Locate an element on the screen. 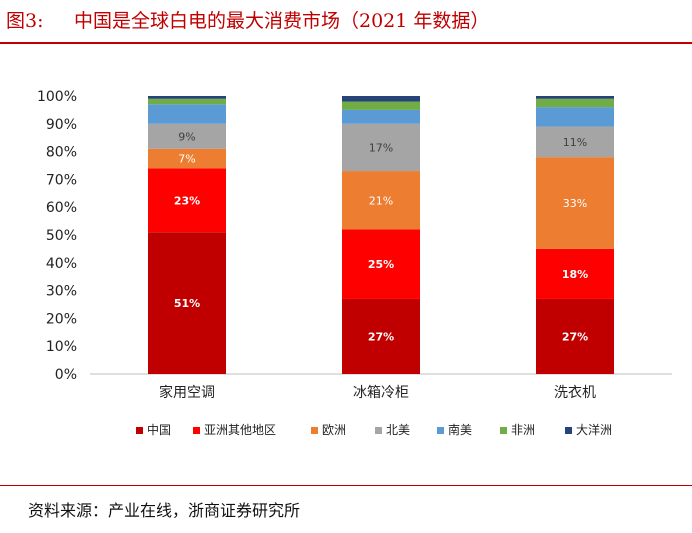  y-tick-label: 80% is located at coordinates (61, 153).